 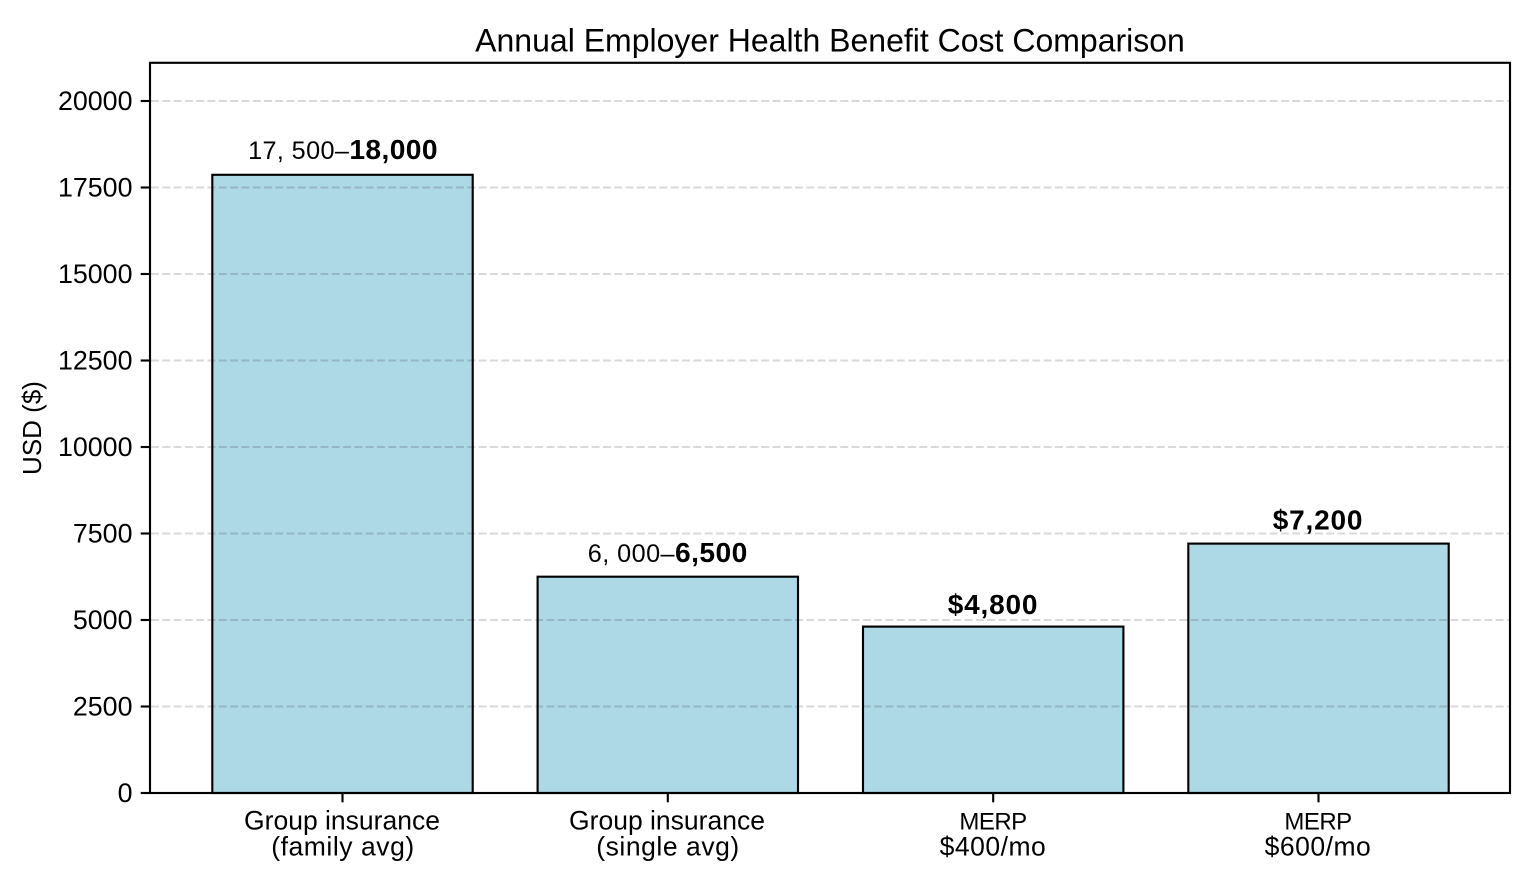 I want to click on svg-text: 12500, so click(x=95, y=361).